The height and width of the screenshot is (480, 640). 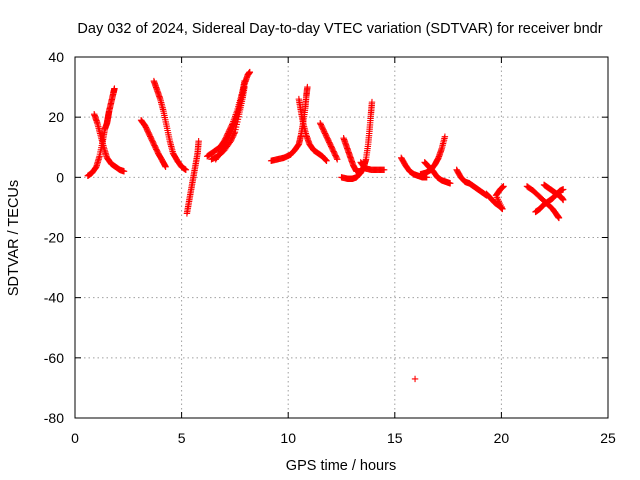 I want to click on series-arc-9a, so click(x=471, y=182).